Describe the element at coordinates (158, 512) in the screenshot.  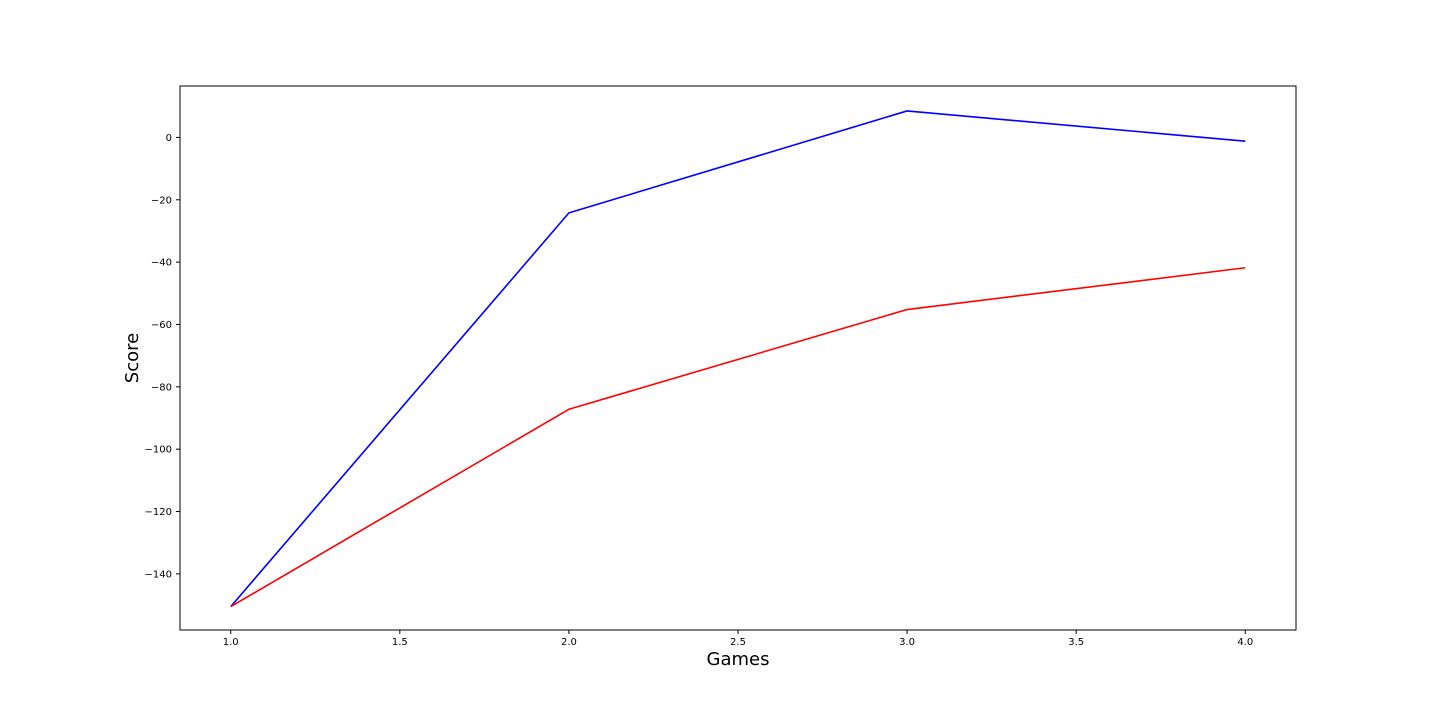
I see `y-tick-label: −120` at that location.